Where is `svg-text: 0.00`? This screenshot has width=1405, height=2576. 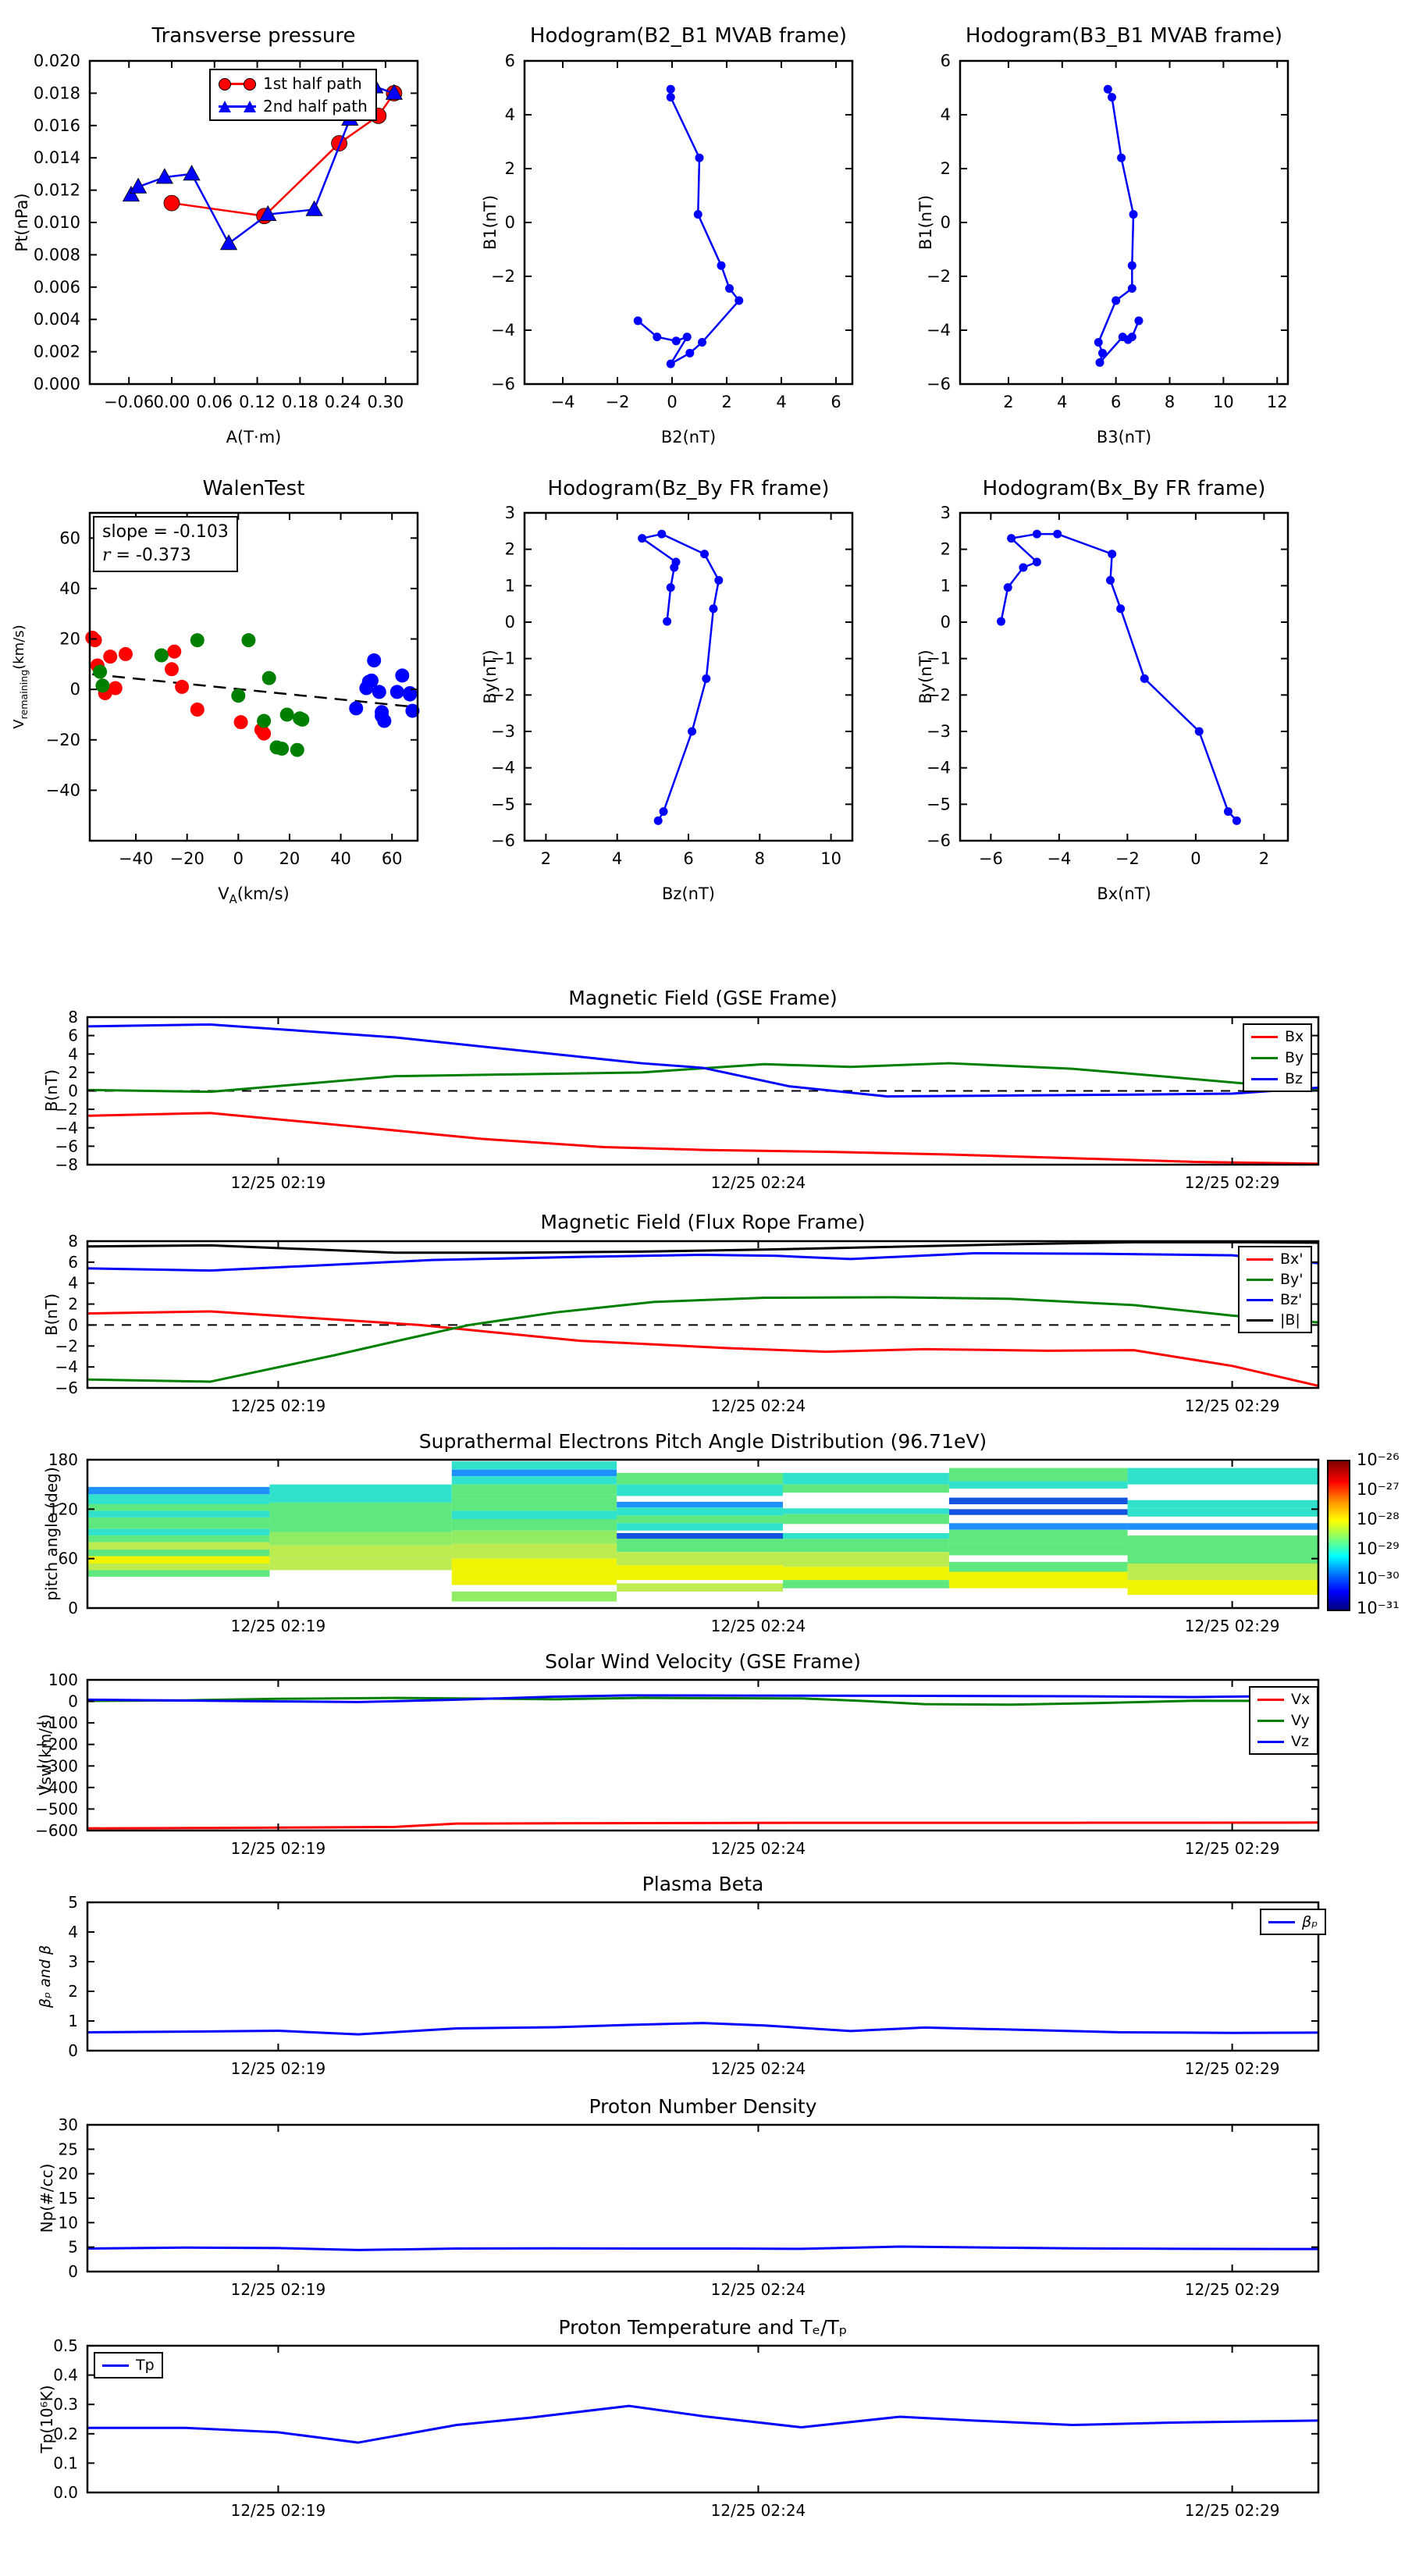
svg-text: 0.00 is located at coordinates (172, 402).